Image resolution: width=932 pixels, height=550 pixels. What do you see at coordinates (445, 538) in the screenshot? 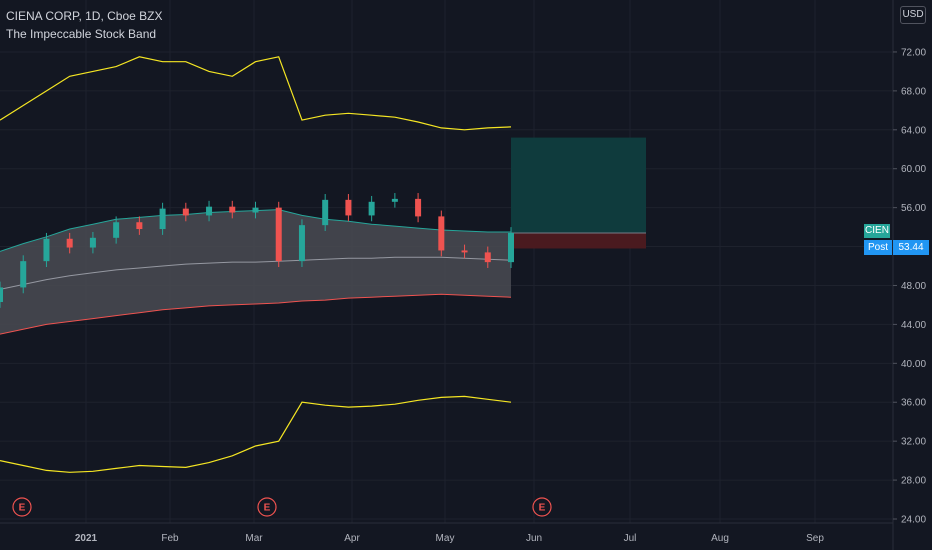
I see `x-tick-label: May` at bounding box center [445, 538].